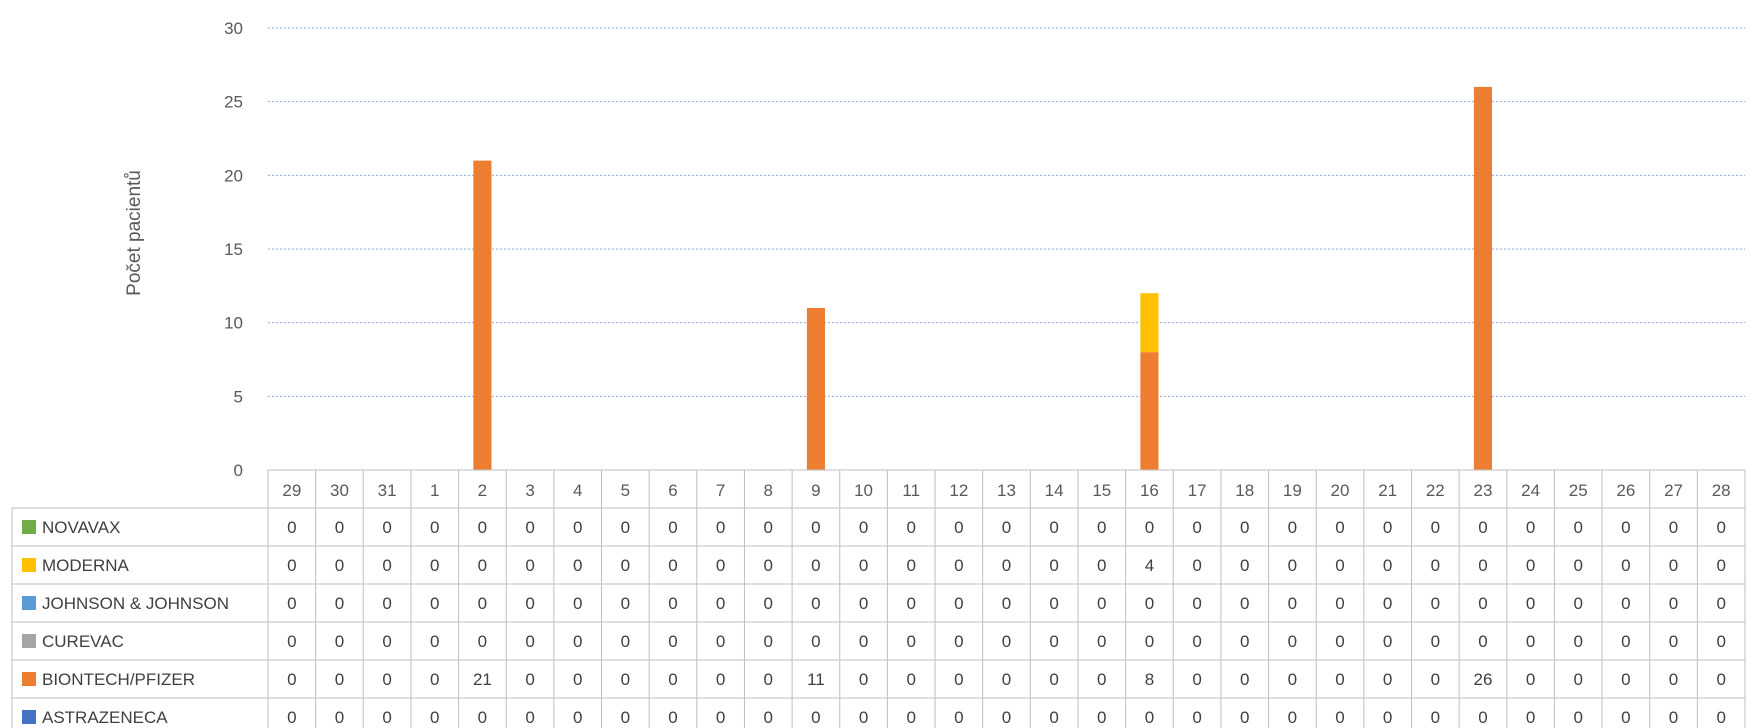 Image resolution: width=1750 pixels, height=728 pixels. Describe the element at coordinates (134, 233) in the screenshot. I see `y-axis-label: Počet pacientů` at that location.